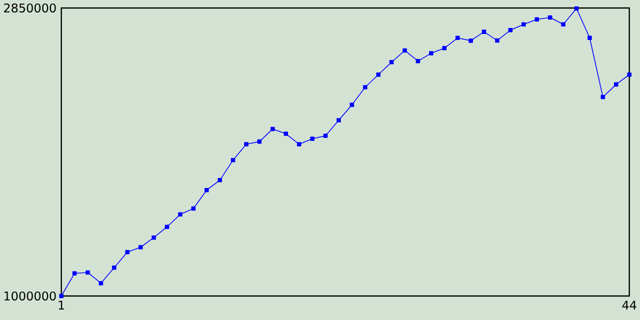 The image size is (640, 320). Describe the element at coordinates (61, 305) in the screenshot. I see `x-tick-label: 1` at that location.